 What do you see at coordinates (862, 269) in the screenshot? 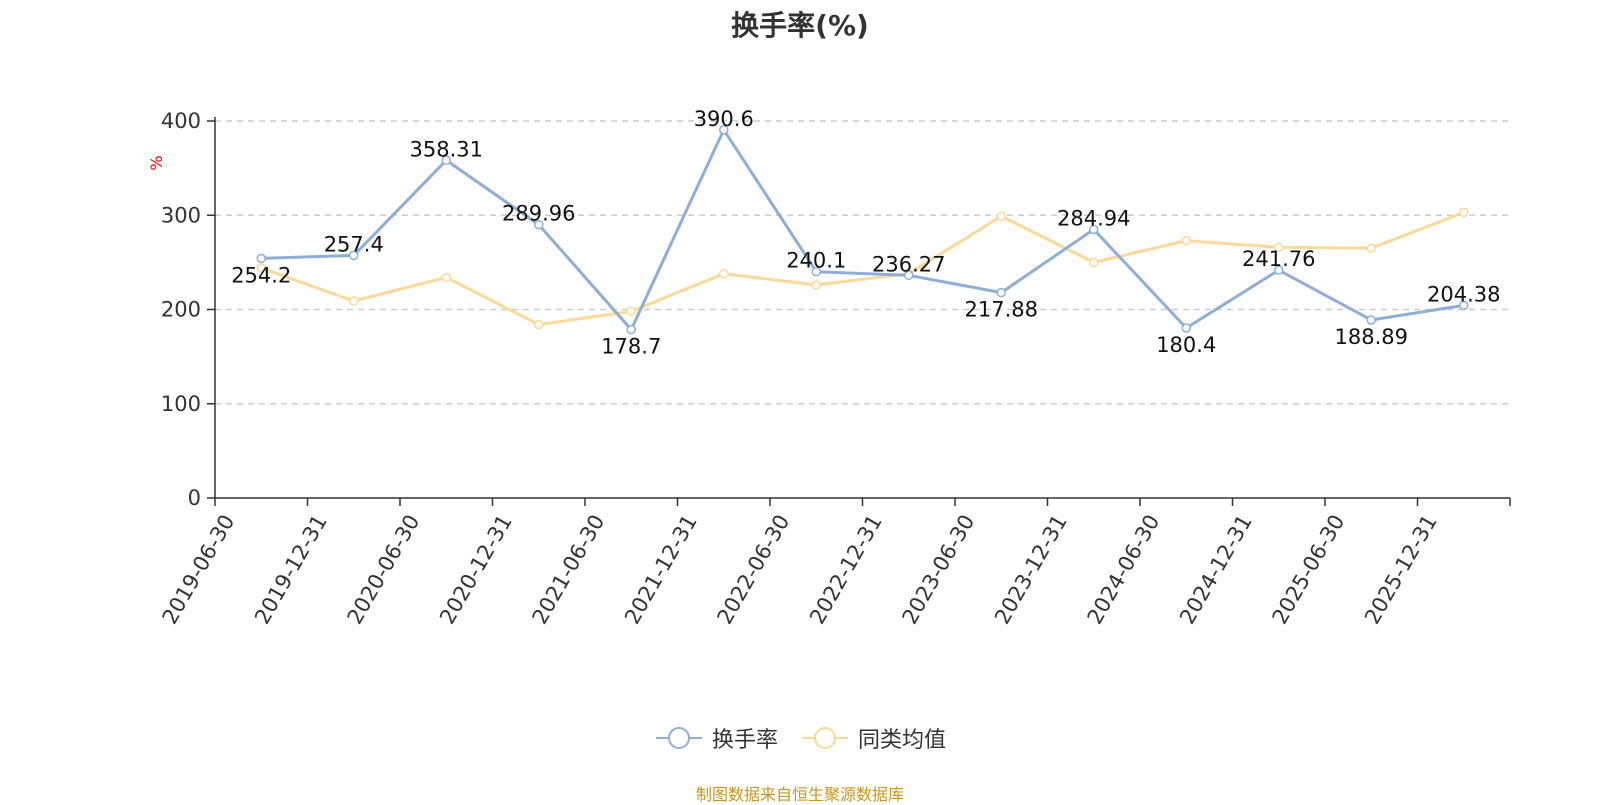
I see `series-line-peer-average` at bounding box center [862, 269].